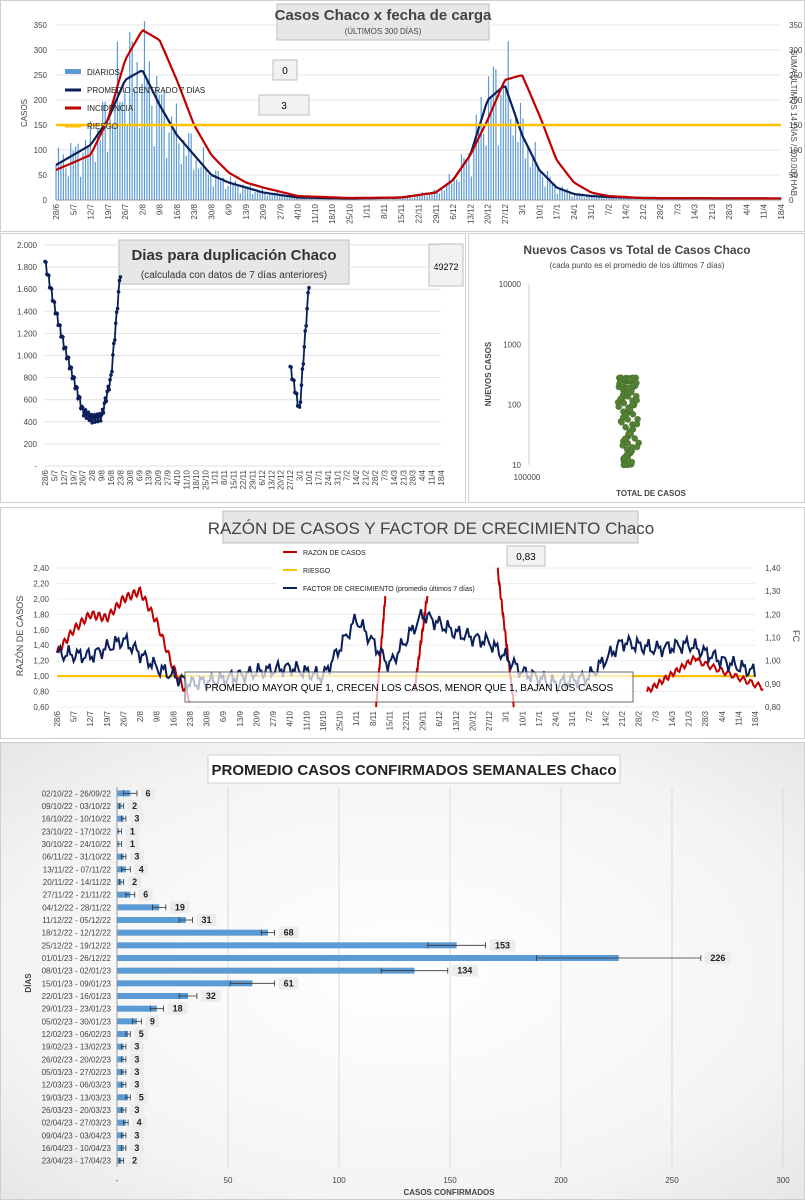 The image size is (805, 1200). Describe the element at coordinates (145, 895) in the screenshot. I see `data-label: 6` at that location.